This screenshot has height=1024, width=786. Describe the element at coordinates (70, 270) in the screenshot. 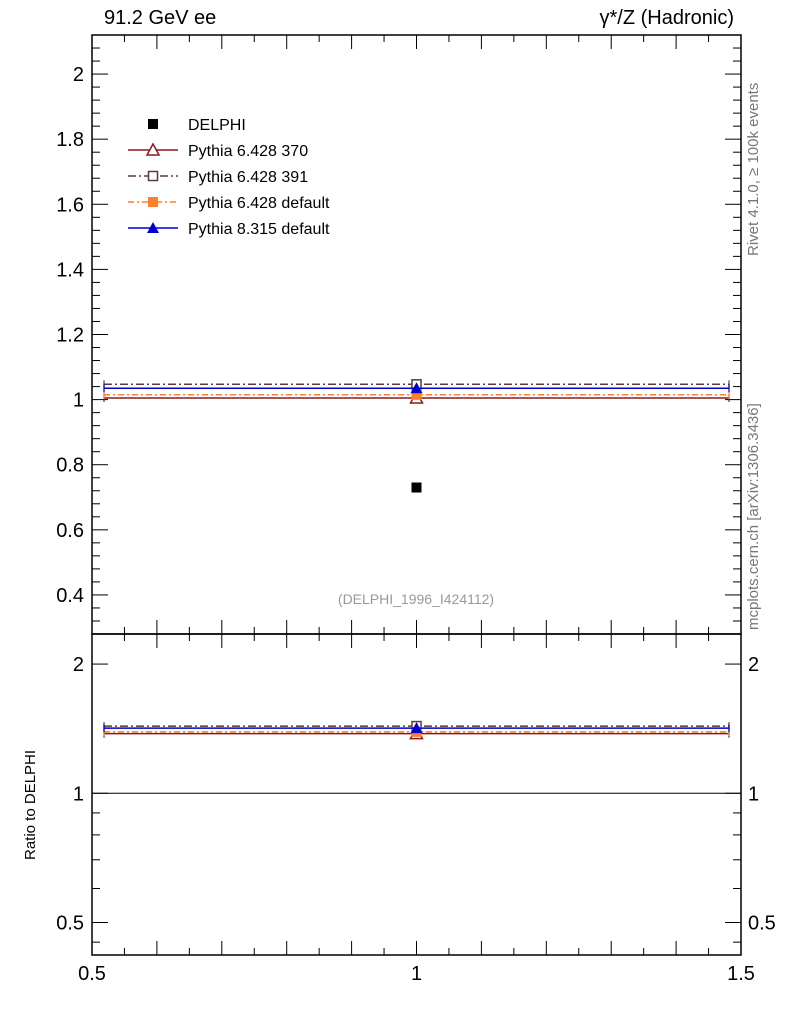

I see `main-y-tick-label: 1.4` at that location.